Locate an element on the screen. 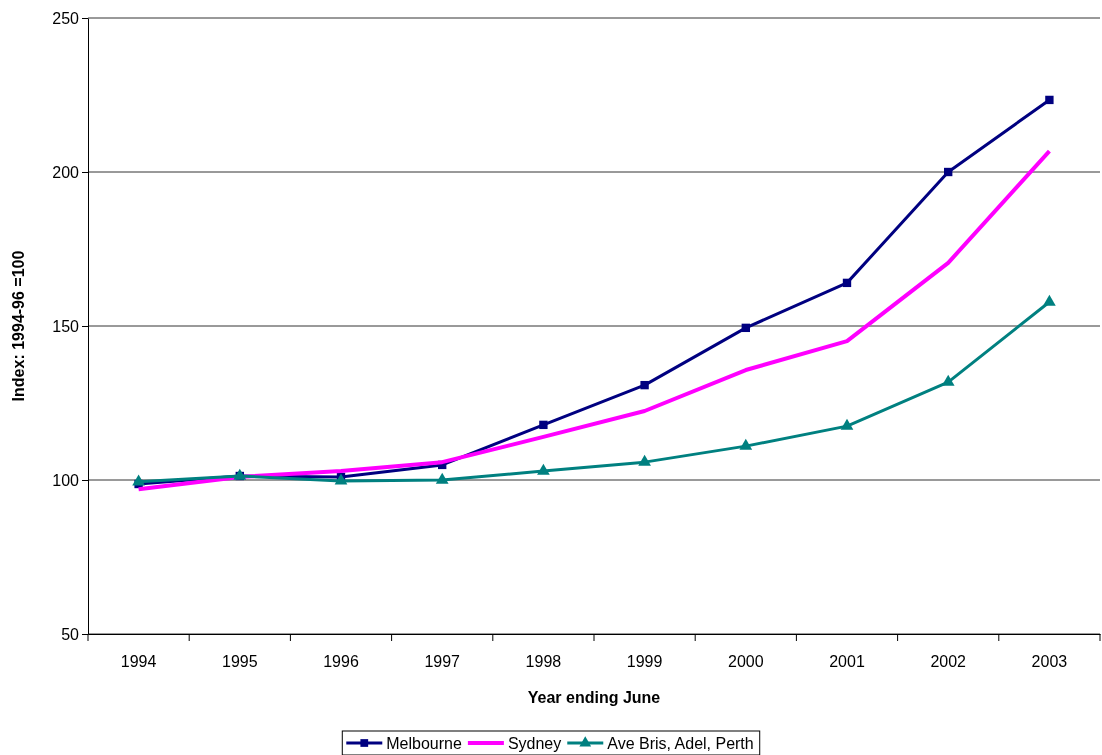 The image size is (1102, 755). legend-label: Ave Bris, Adel, Perth is located at coordinates (680, 743).